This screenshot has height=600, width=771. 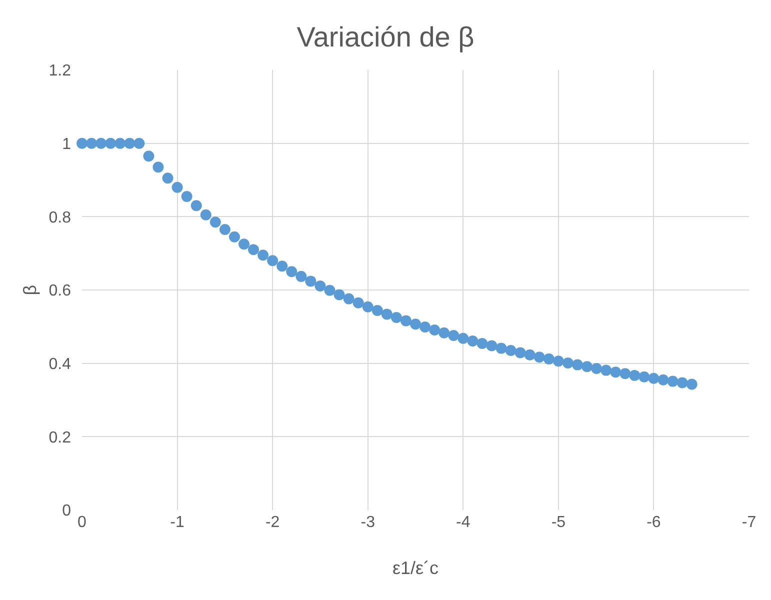 What do you see at coordinates (368, 522) in the screenshot?
I see `x-tick-label: -3` at bounding box center [368, 522].